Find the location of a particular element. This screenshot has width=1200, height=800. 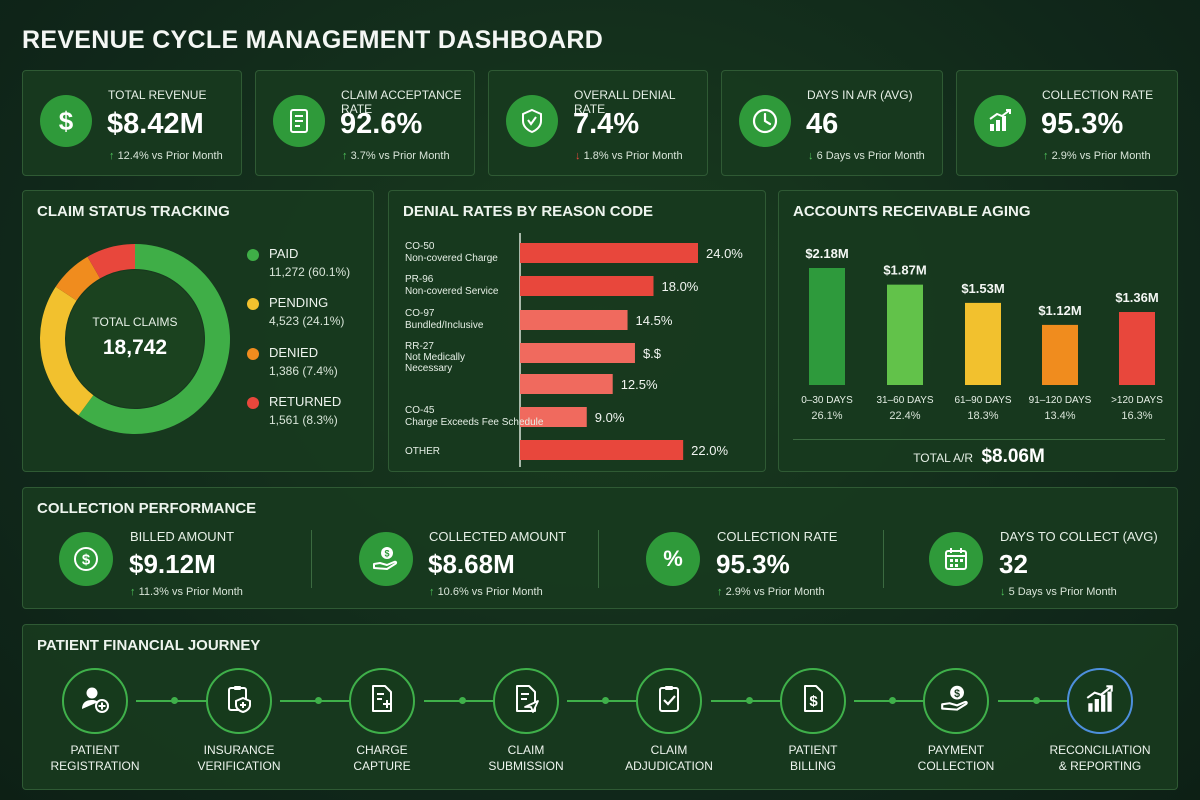

step-label: CLAIM ADJUDICATION is located at coordinates (669, 758).